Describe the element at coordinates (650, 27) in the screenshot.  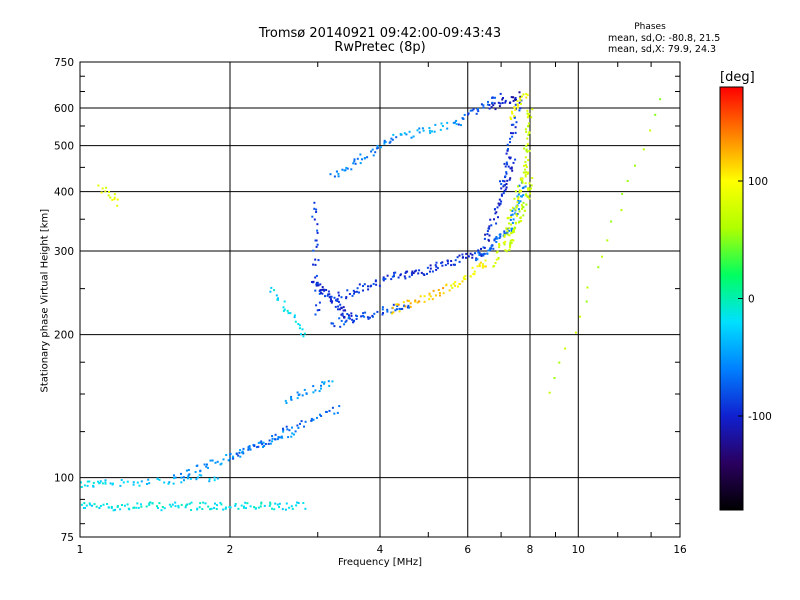
I see `stats-heading: Phases` at that location.